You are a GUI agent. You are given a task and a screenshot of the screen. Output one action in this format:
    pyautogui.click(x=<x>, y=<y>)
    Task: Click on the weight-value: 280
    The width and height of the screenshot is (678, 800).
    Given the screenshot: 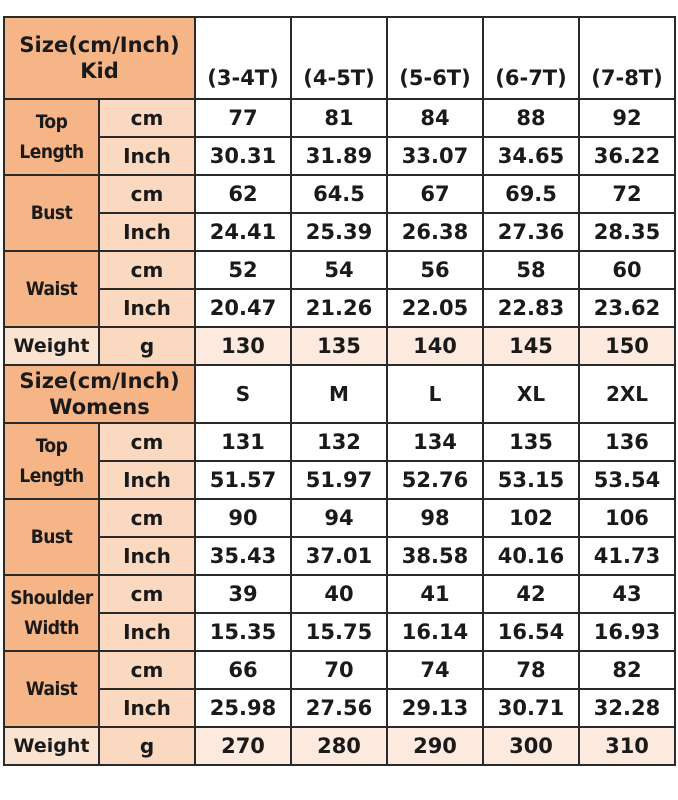 What is the action you would take?
    pyautogui.click(x=339, y=746)
    